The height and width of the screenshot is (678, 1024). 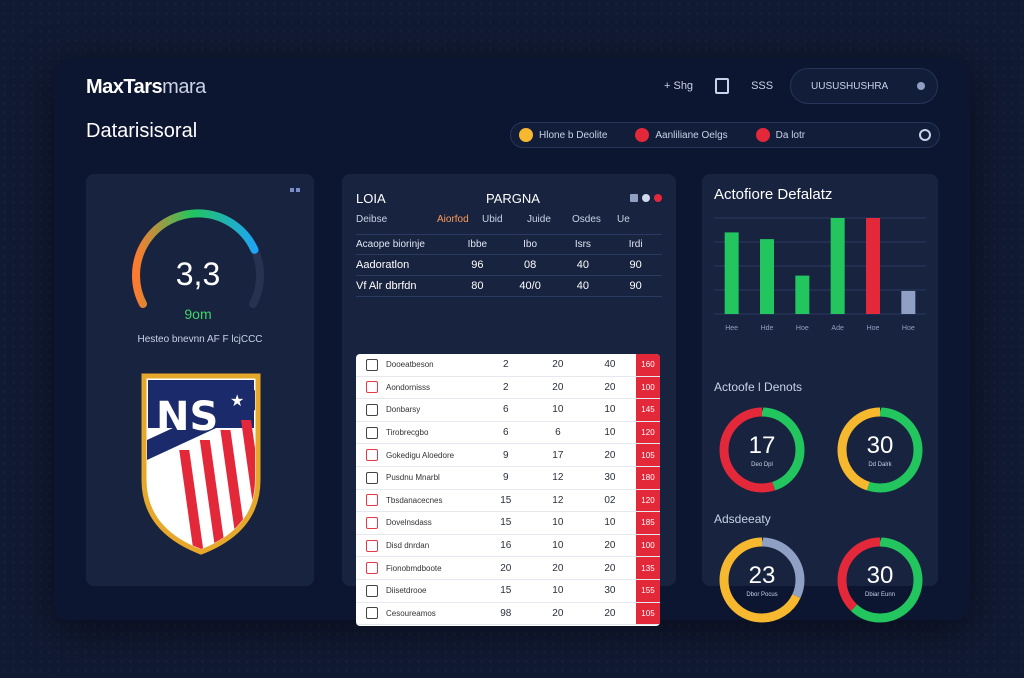 I want to click on grid-icon, so click(x=634, y=198).